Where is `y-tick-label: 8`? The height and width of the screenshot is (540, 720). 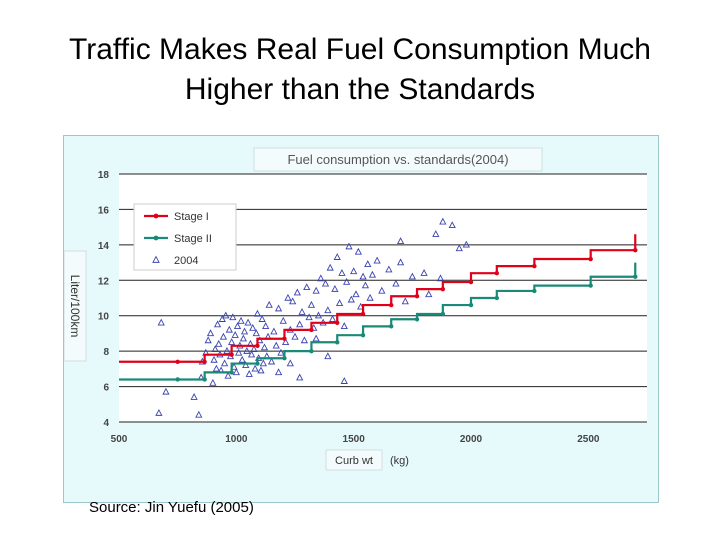 y-tick-label: 8 is located at coordinates (106, 352).